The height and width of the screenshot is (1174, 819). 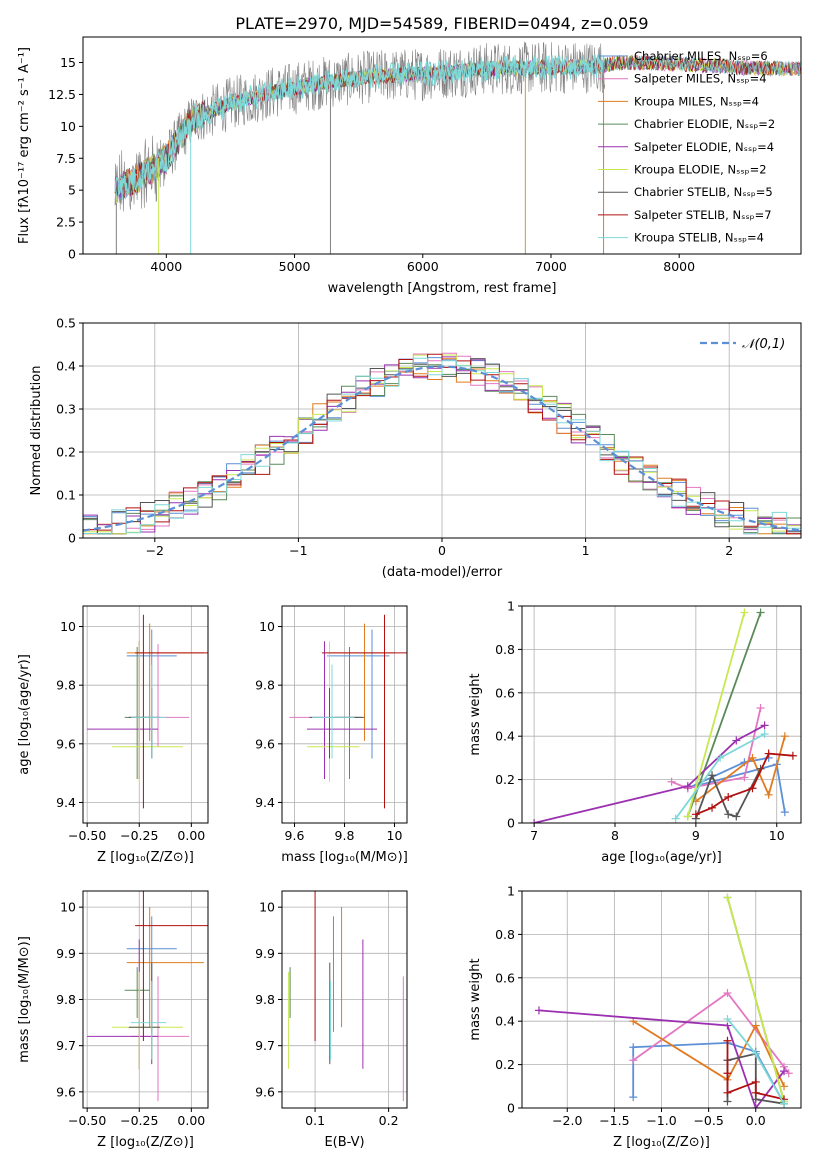 I want to click on y-tick-label: 0.8, so click(x=505, y=649).